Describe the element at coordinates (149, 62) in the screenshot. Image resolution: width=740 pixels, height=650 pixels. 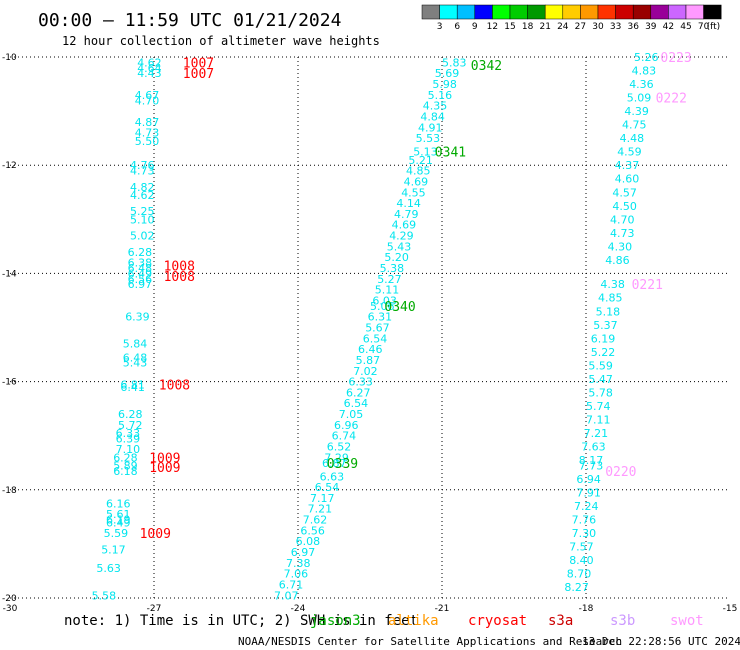
I see `wave-height-value: 4.62` at that location.